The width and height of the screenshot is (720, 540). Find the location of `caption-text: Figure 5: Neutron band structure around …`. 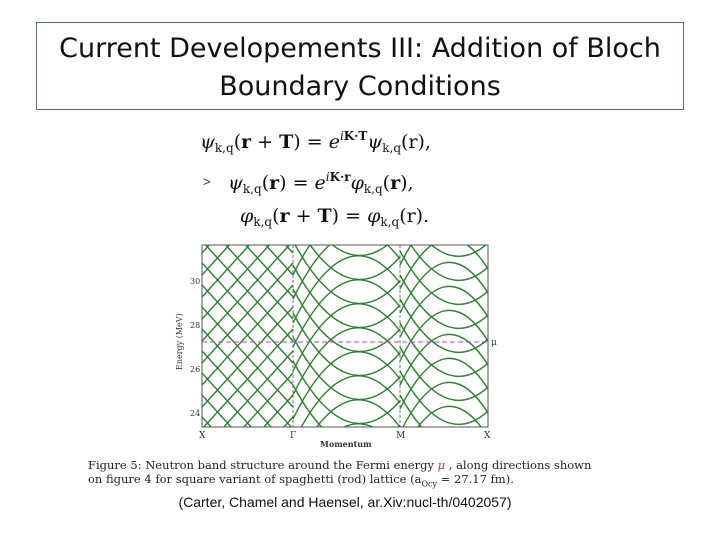

caption-text: Figure 5: Neutron band structure around … is located at coordinates (263, 465).